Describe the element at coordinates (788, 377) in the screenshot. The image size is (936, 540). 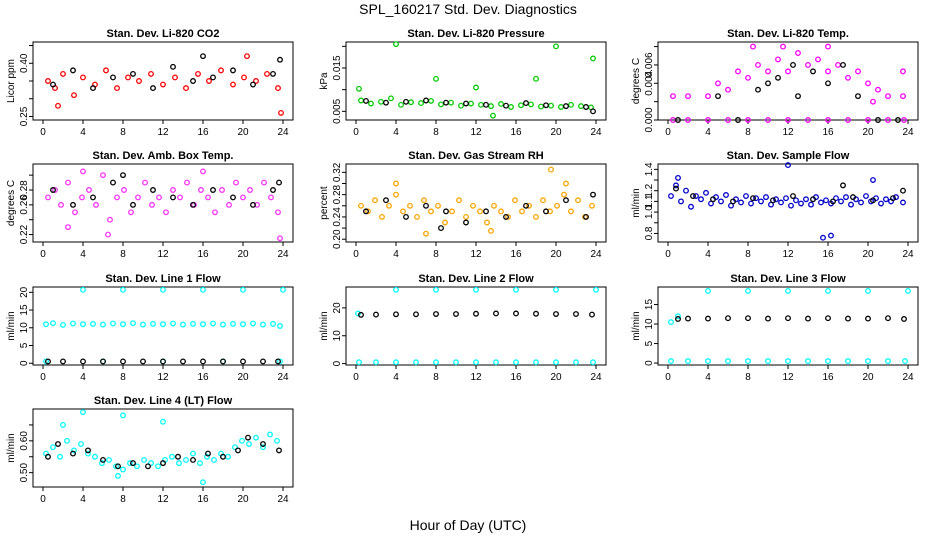
I see `panel-9-xtick-label-3: 12` at that location.